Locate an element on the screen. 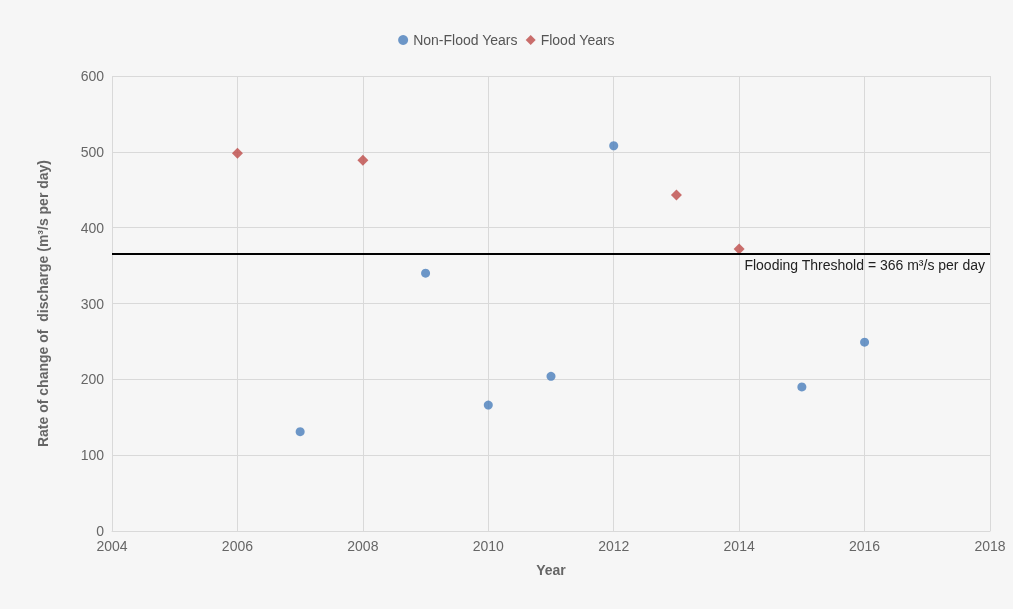  y-tick-label: 400 is located at coordinates (92, 227).